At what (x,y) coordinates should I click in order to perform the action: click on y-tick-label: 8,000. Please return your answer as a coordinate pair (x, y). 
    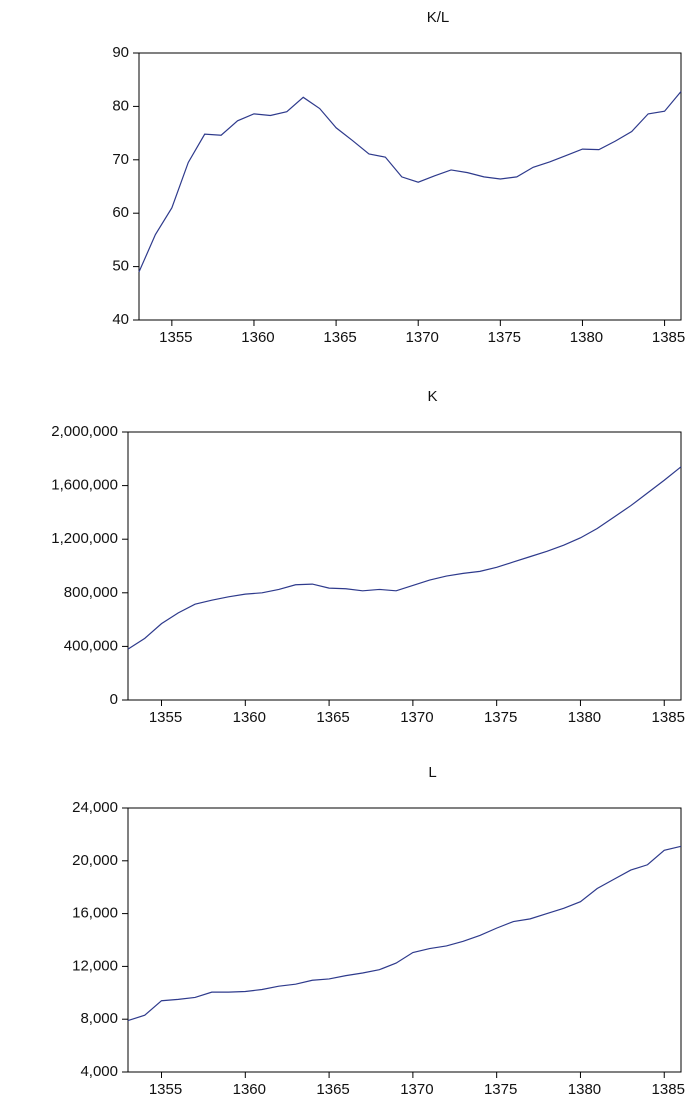
    Looking at the image, I should click on (99, 1018).